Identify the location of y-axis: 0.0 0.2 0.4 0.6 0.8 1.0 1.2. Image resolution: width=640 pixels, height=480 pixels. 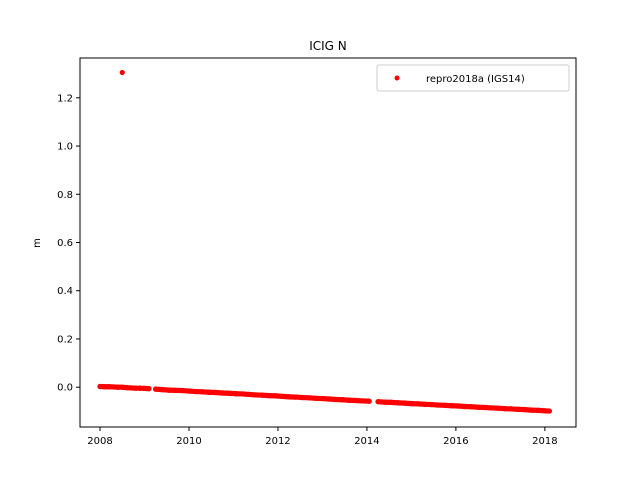
(68, 243).